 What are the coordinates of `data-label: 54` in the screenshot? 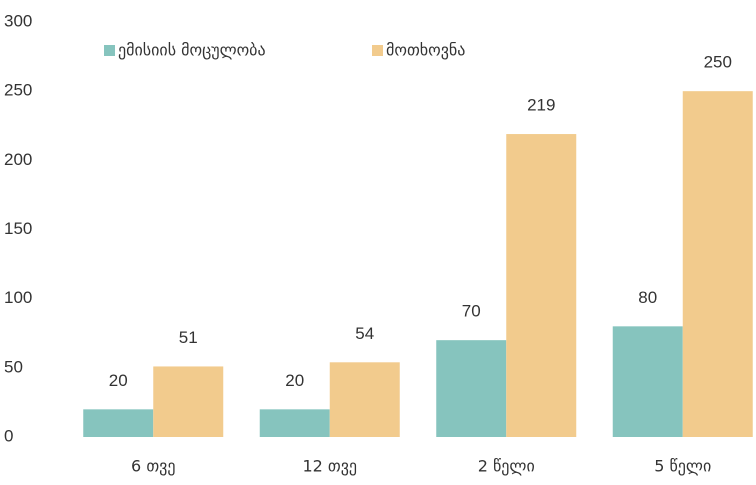 It's located at (364, 333).